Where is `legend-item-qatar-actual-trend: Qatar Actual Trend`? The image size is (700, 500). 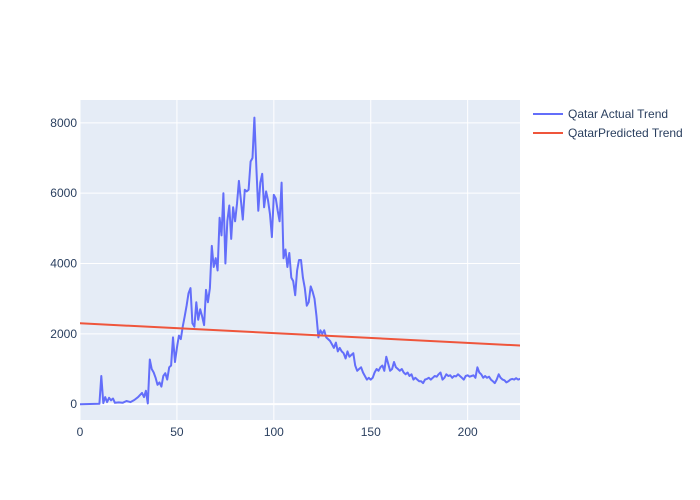
legend-item-qatar-actual-trend: Qatar Actual Trend is located at coordinates (600, 114).